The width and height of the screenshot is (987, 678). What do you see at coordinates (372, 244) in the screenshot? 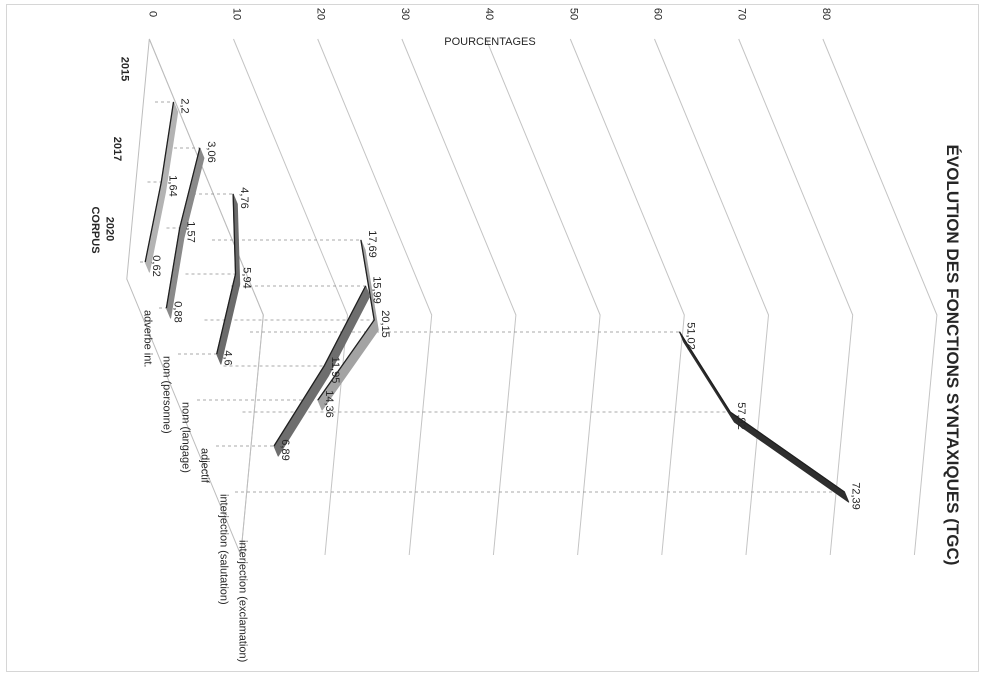
I see `data-label: 17,69` at bounding box center [372, 244].